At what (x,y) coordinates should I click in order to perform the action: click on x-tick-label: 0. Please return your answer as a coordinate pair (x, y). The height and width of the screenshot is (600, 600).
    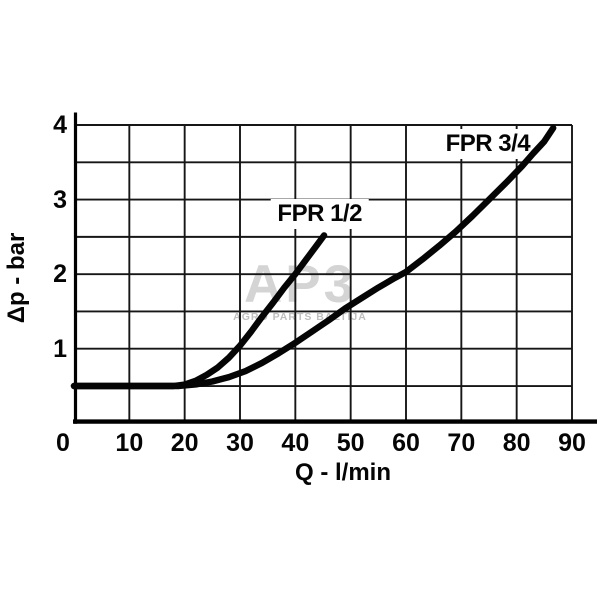
    Looking at the image, I should click on (63, 443).